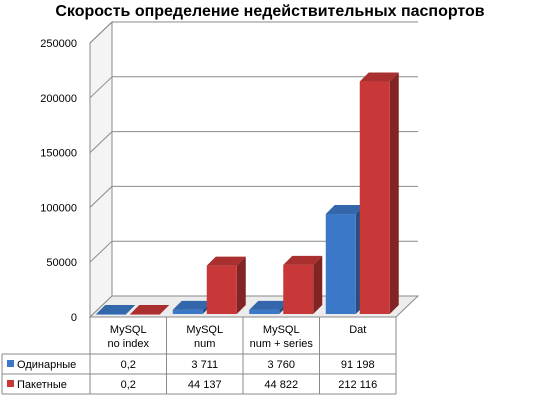 This screenshot has width=540, height=400. I want to click on category-label: no index, so click(128, 344).